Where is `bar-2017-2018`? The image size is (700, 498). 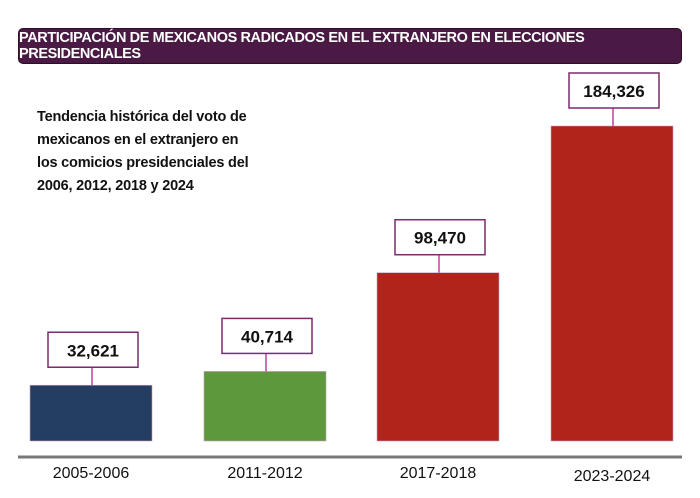 bar-2017-2018 is located at coordinates (438, 357).